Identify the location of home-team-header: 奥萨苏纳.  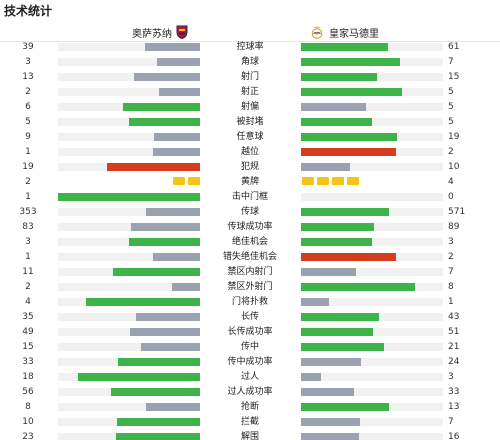
(160, 32).